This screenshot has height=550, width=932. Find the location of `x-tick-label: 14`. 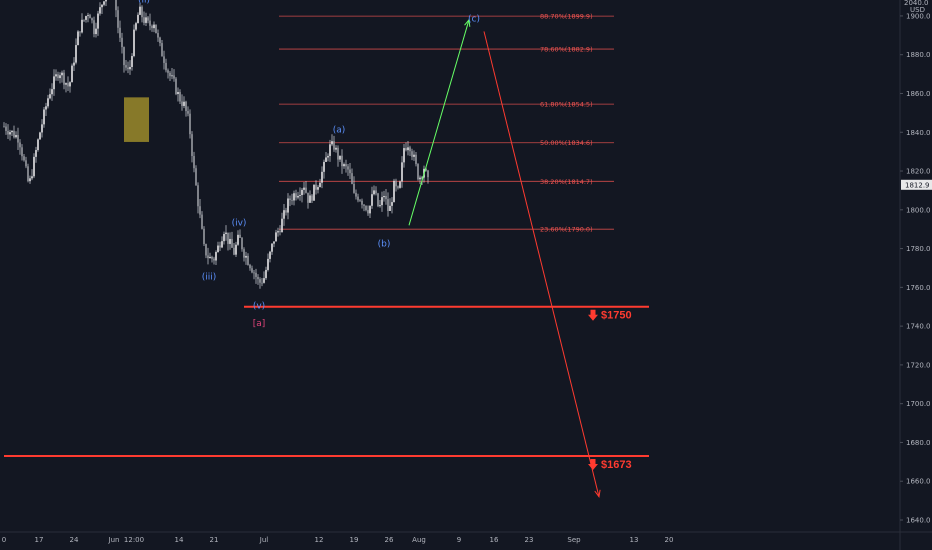

x-tick-label: 14 is located at coordinates (179, 540).